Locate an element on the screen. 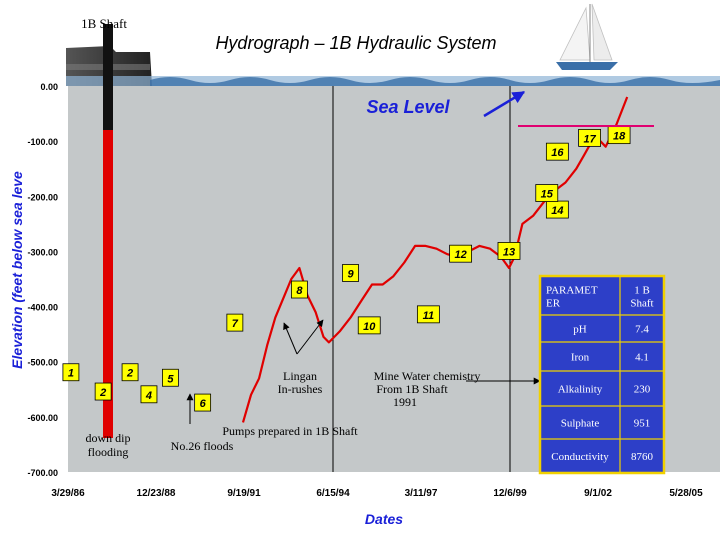 The height and width of the screenshot is (545, 720). y-axis-label: Elevation (feet below sea leve is located at coordinates (17, 270).